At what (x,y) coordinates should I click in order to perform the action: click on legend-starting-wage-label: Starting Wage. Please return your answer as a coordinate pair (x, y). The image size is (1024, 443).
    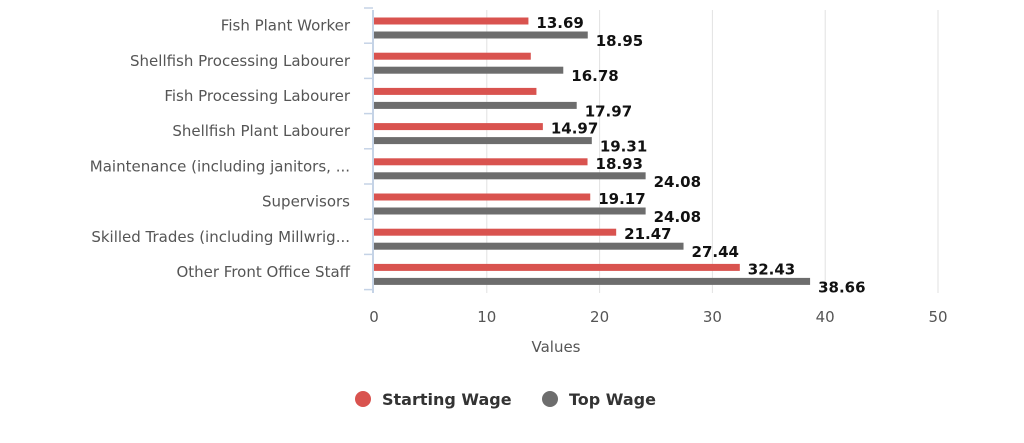
    Looking at the image, I should click on (447, 399).